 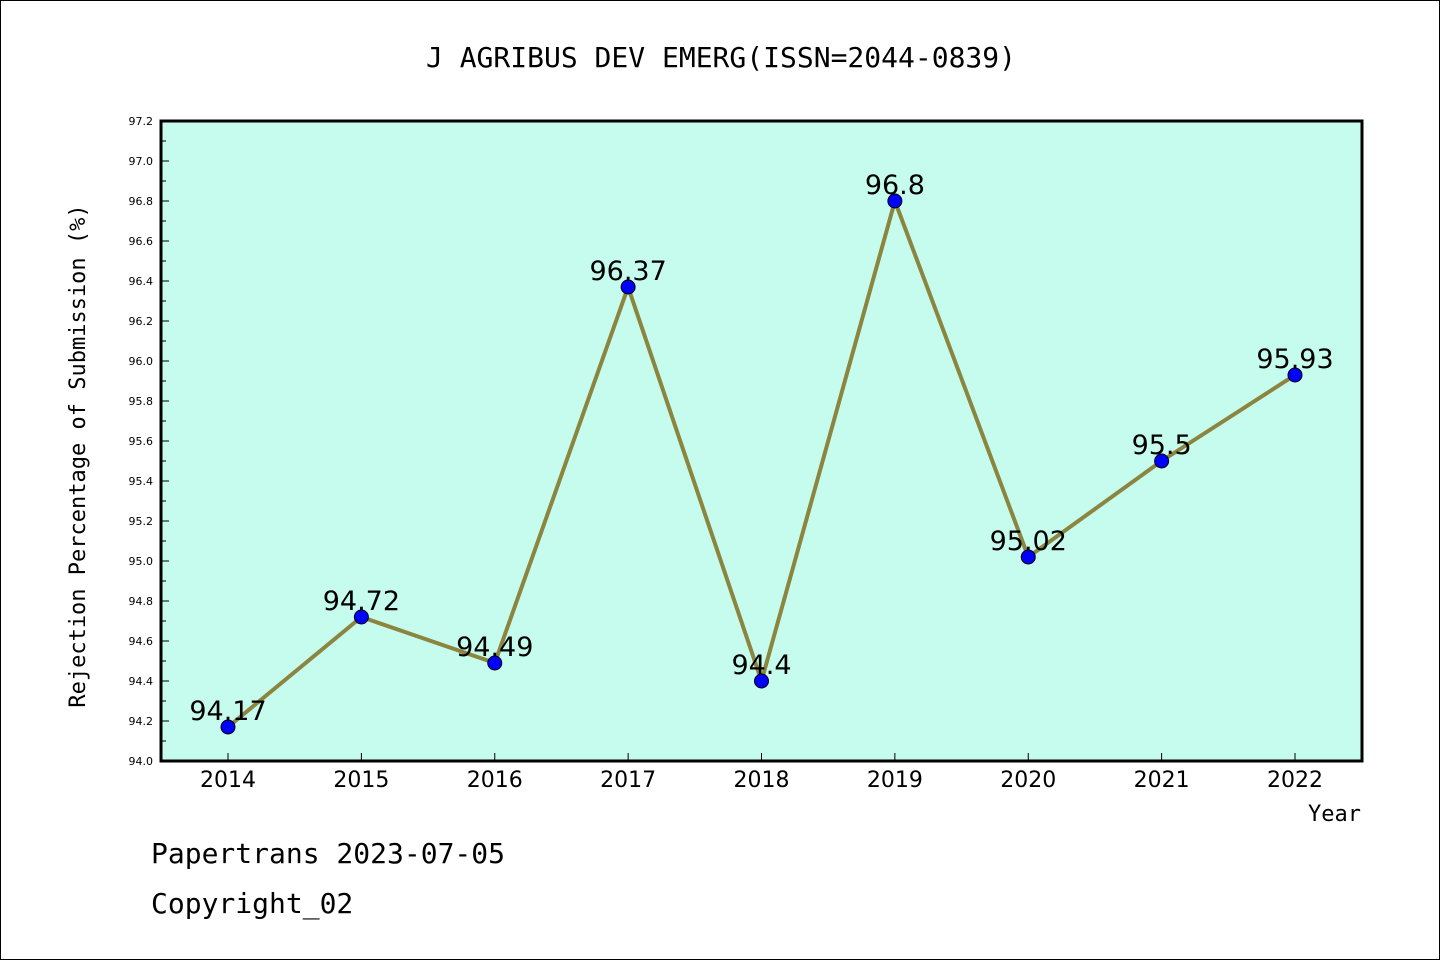 What do you see at coordinates (141, 321) in the screenshot?
I see `y-tick-label: 96.2` at bounding box center [141, 321].